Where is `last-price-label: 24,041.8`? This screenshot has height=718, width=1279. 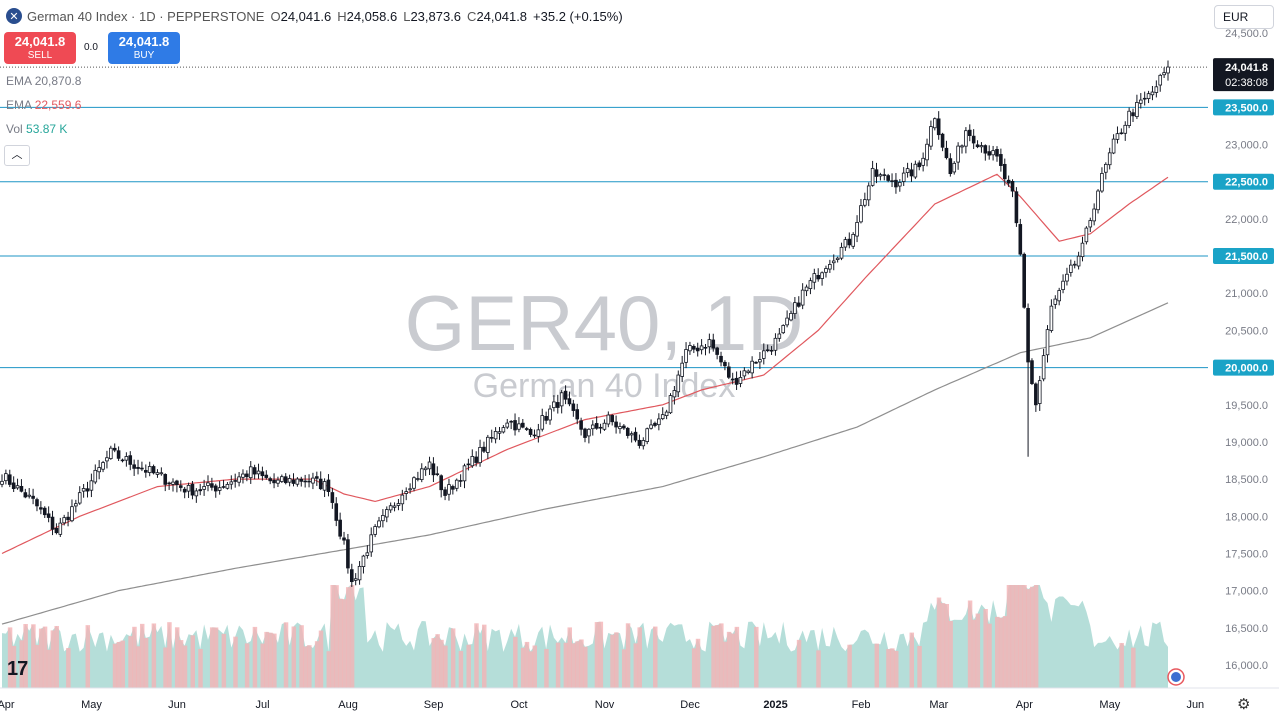 last-price-label: 24,041.8 is located at coordinates (1246, 68).